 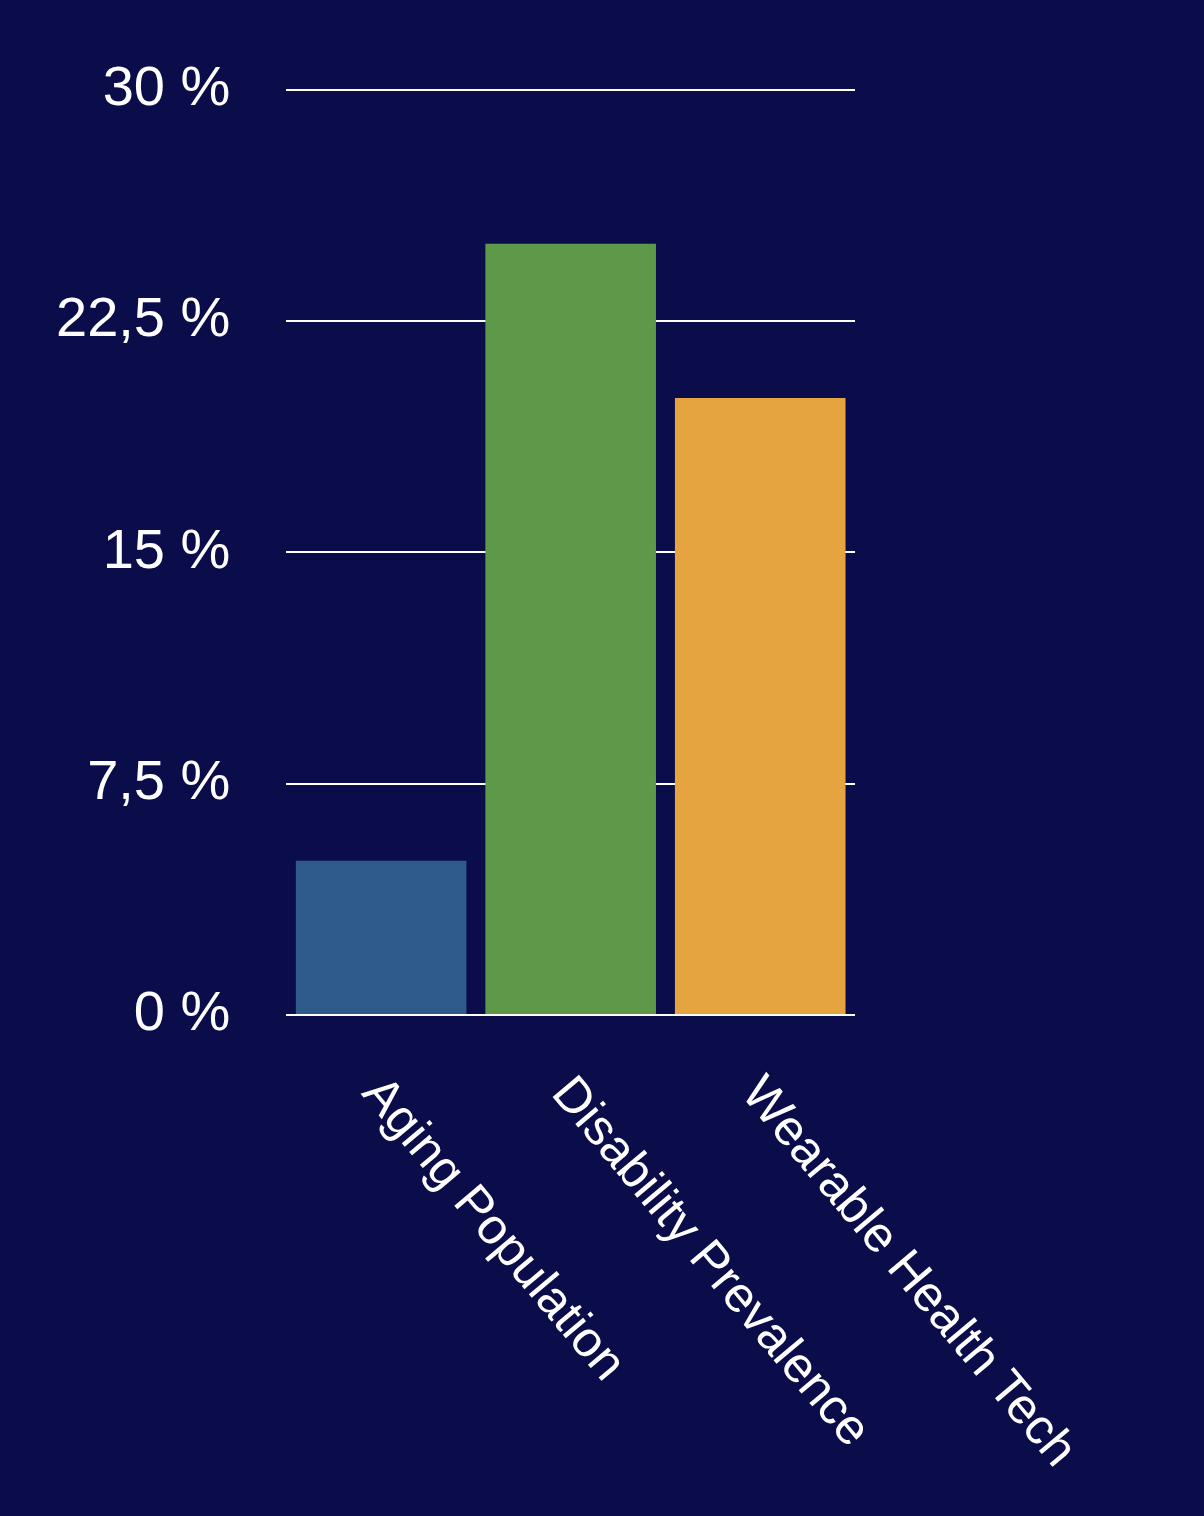 I want to click on y-tick-label: 22,5 %, so click(x=143, y=317).